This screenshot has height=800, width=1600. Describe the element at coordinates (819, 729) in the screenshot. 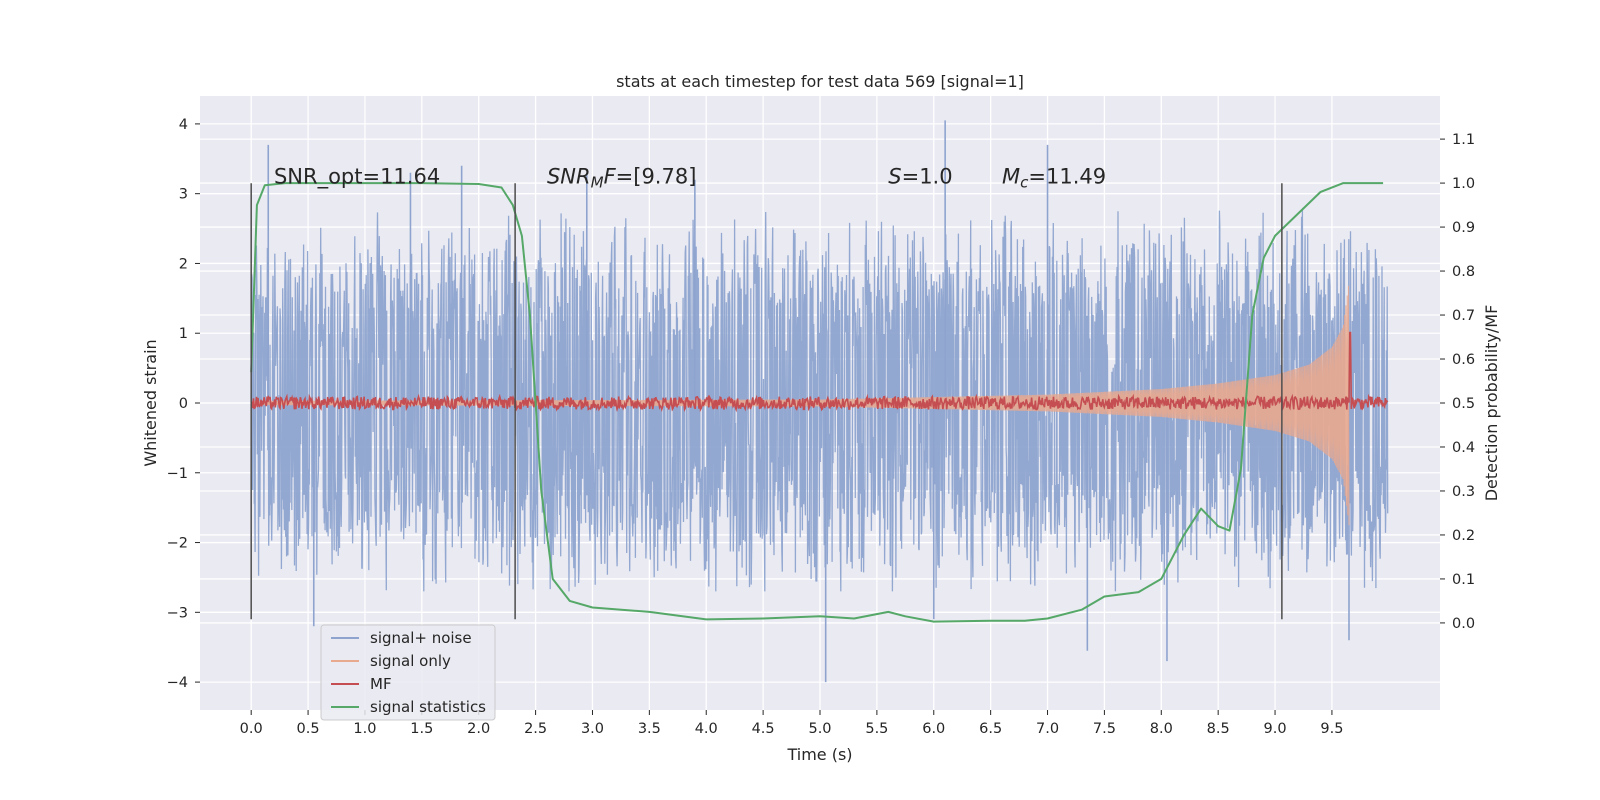

I see `x-tick-label: 5.0` at that location.